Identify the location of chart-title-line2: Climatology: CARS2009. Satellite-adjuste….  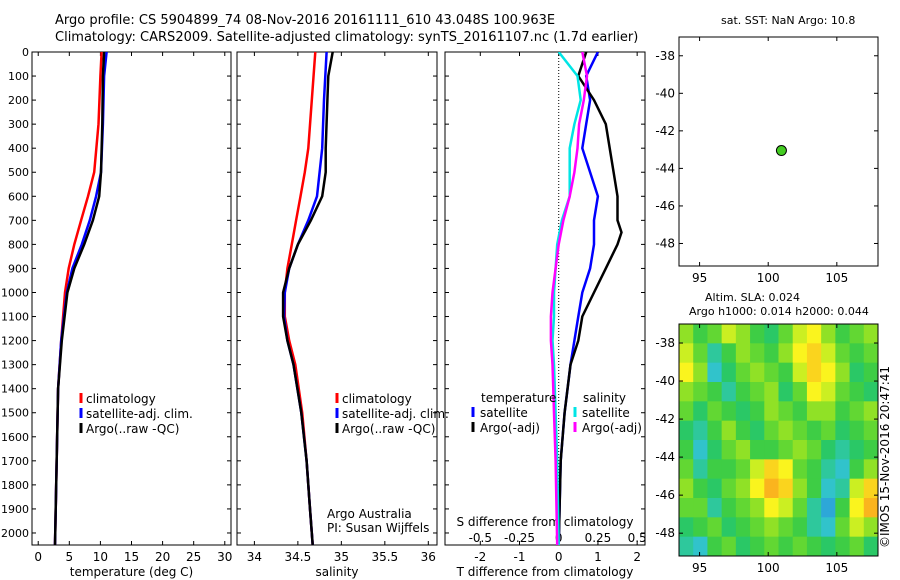
(347, 37).